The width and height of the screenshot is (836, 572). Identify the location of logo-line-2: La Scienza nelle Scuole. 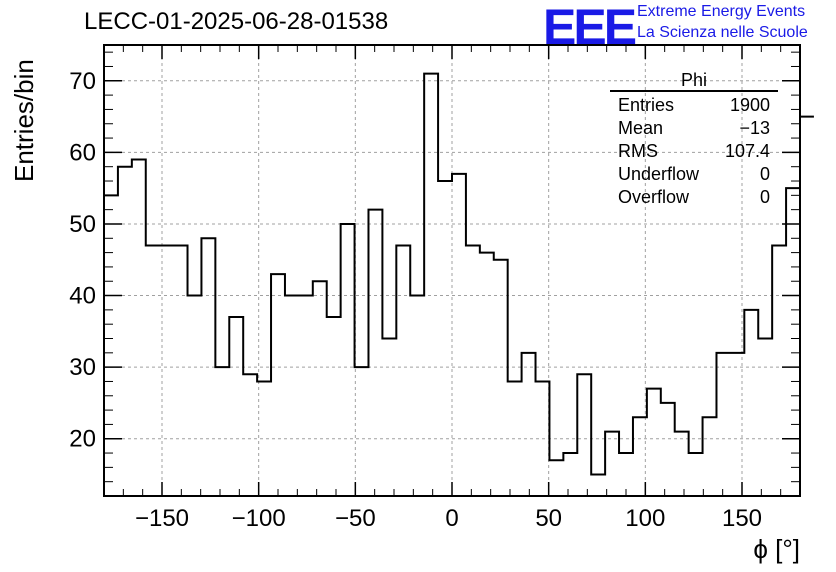
(722, 32).